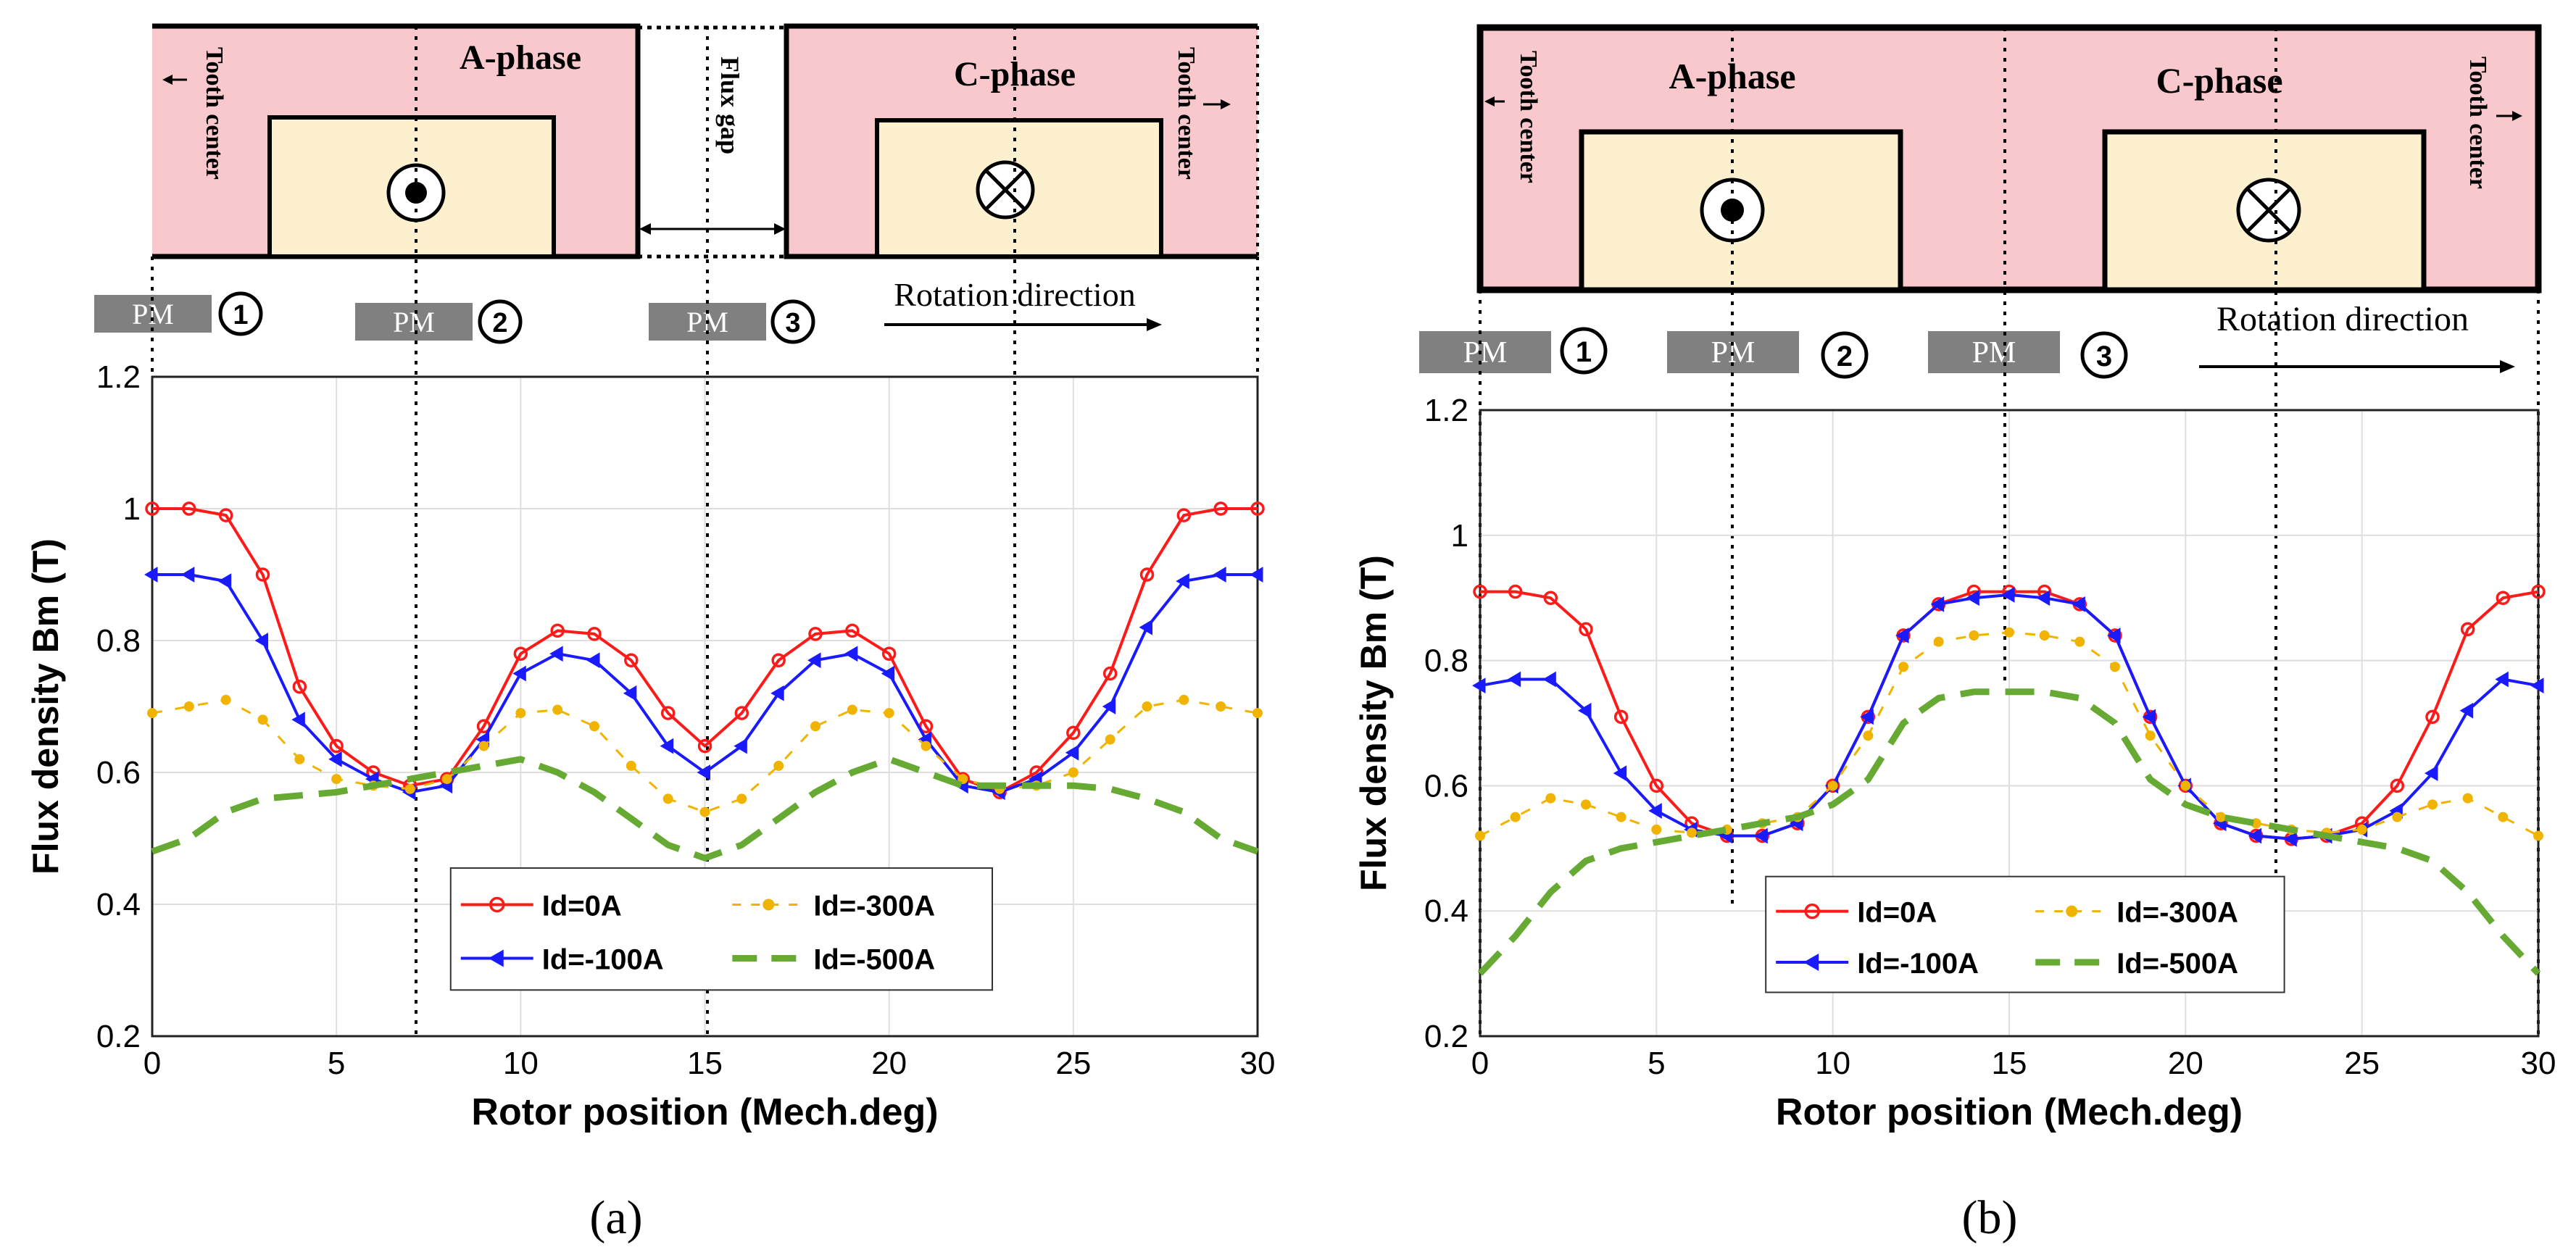 The width and height of the screenshot is (2576, 1255). What do you see at coordinates (1186, 113) in the screenshot?
I see `tooth-center-label-right: Tooth center` at bounding box center [1186, 113].